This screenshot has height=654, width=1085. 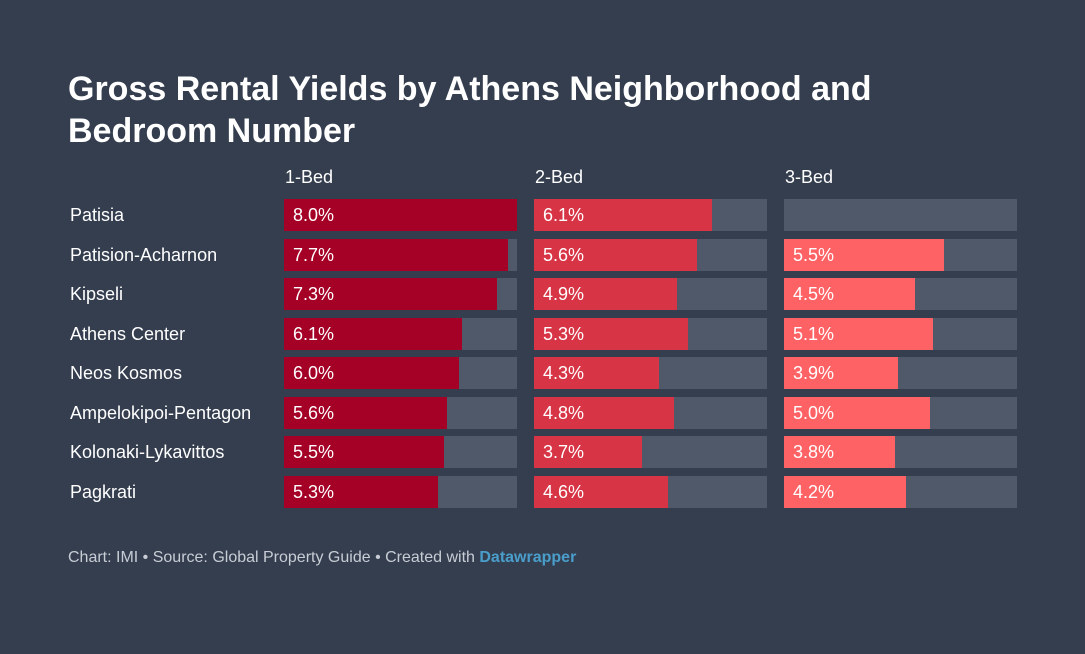 I want to click on bar-track: 4.6%, so click(x=650, y=491).